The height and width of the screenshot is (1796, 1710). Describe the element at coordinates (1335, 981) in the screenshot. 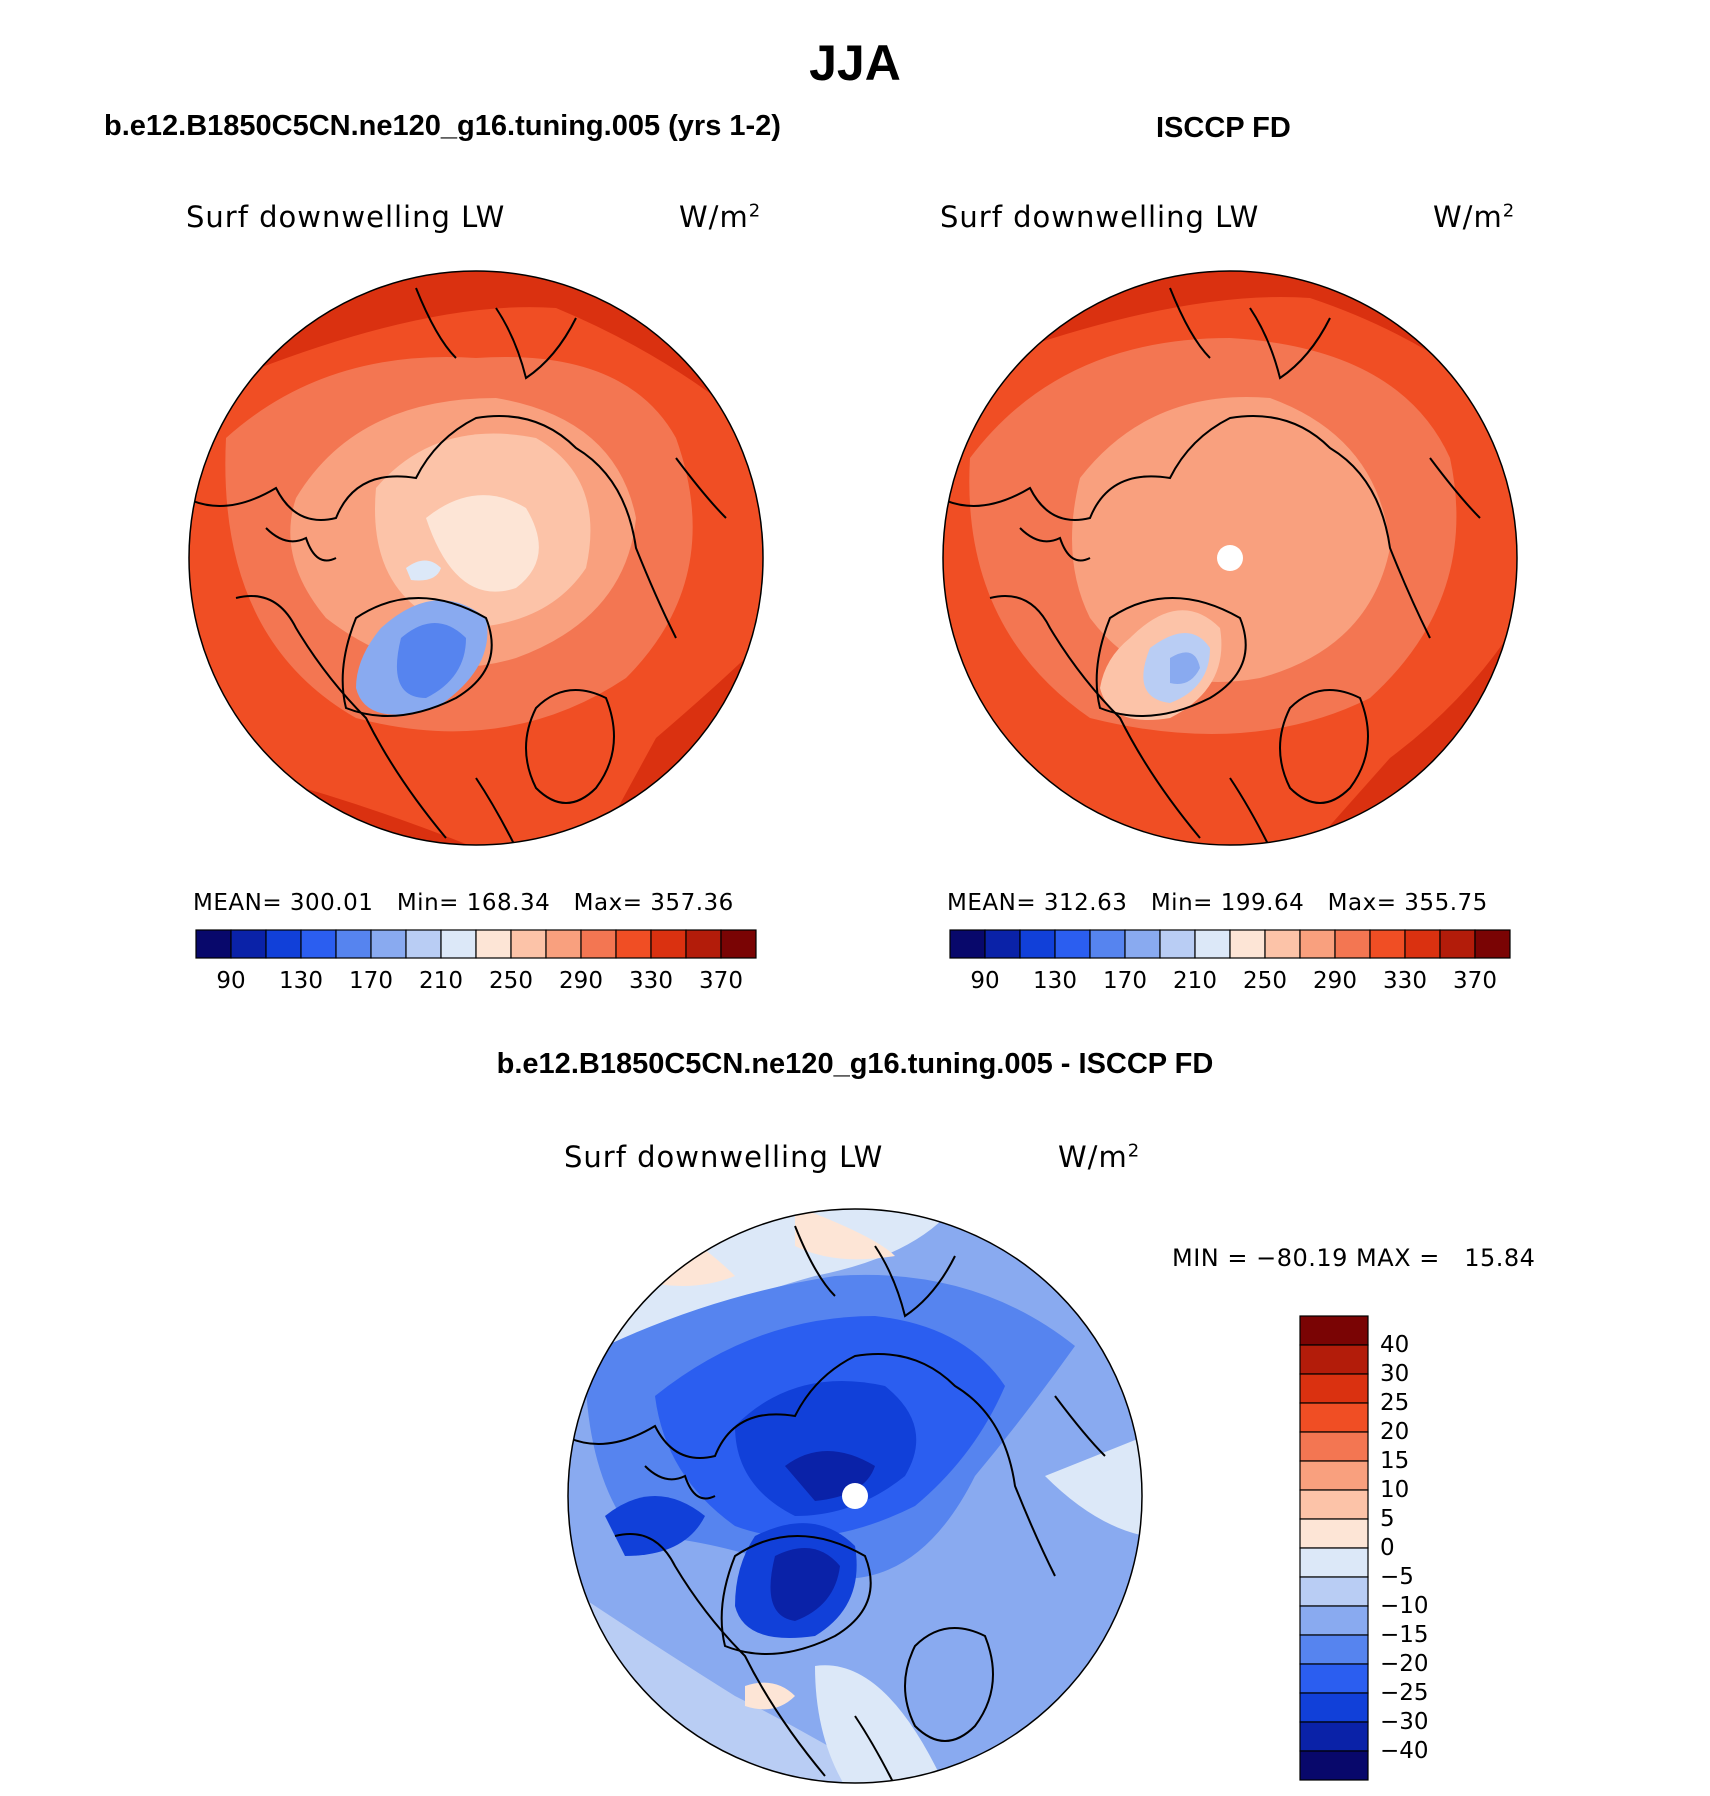

I see `obs-colorbar-tick-label: 290` at that location.